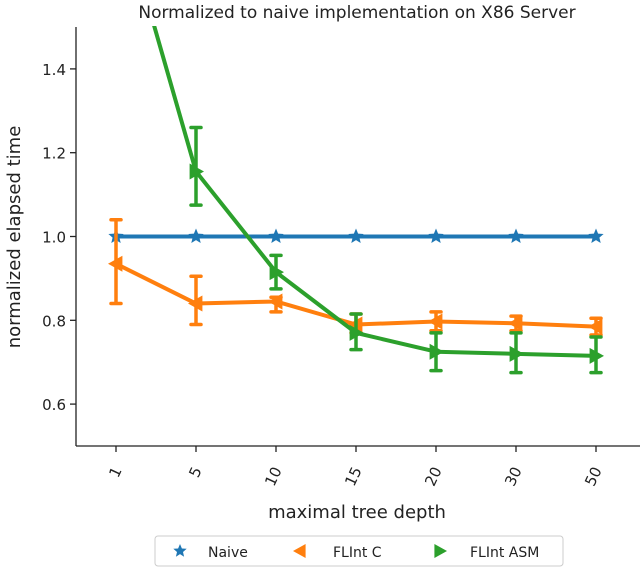 The image size is (640, 572). I want to click on x-tick-label: 15, so click(353, 476).